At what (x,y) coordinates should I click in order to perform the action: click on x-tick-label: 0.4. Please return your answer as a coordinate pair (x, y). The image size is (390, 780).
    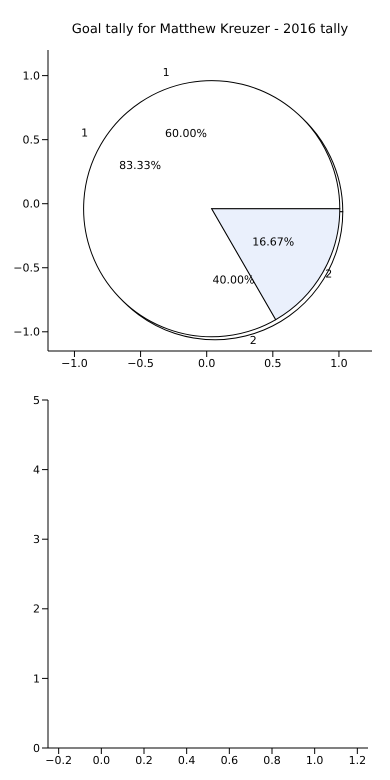
    Looking at the image, I should click on (187, 760).